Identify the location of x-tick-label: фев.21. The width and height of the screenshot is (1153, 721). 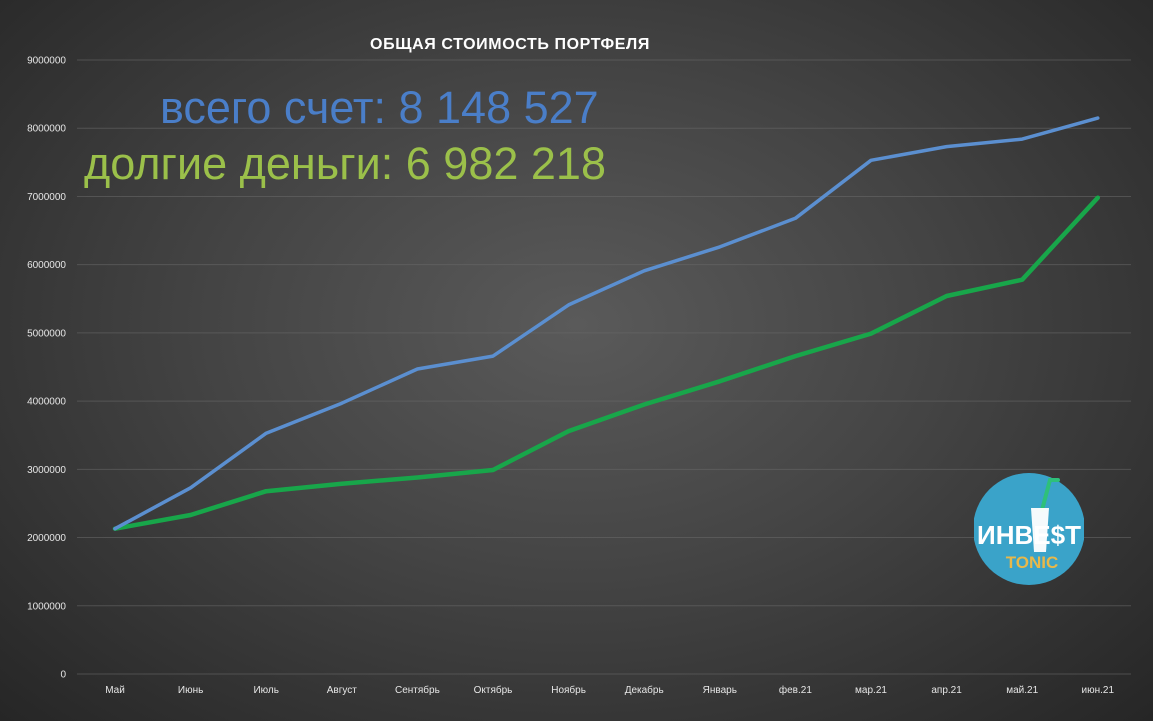
(795, 690).